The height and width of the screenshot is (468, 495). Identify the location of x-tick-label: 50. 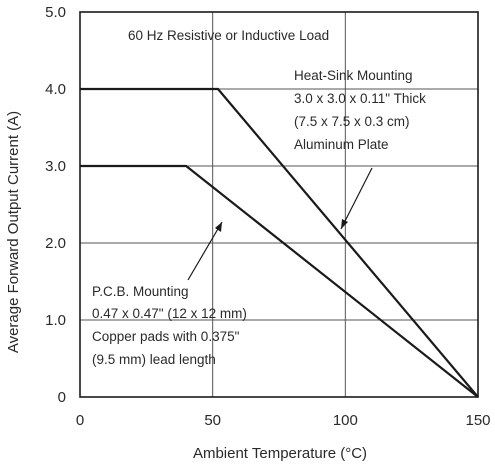
(212, 420).